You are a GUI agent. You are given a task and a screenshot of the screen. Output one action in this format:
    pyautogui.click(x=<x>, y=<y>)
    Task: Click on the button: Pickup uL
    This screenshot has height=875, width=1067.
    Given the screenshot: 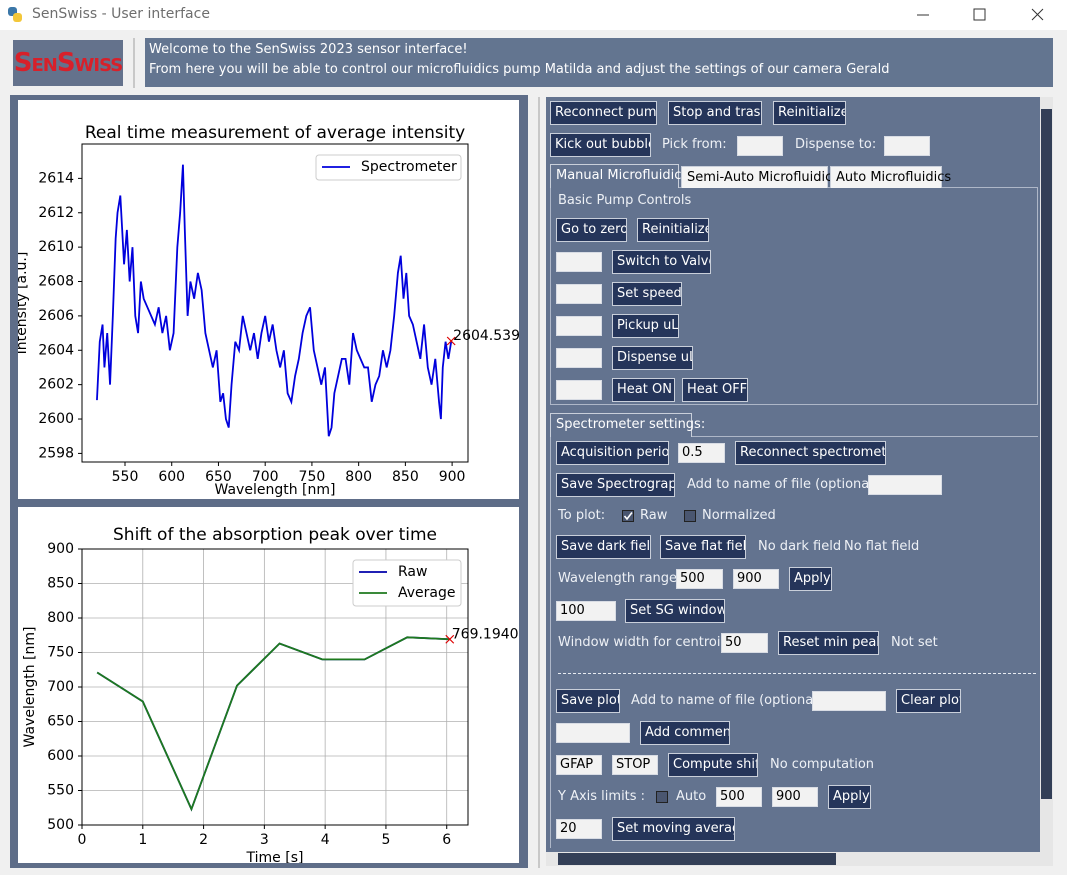 What is the action you would take?
    pyautogui.click(x=645, y=326)
    